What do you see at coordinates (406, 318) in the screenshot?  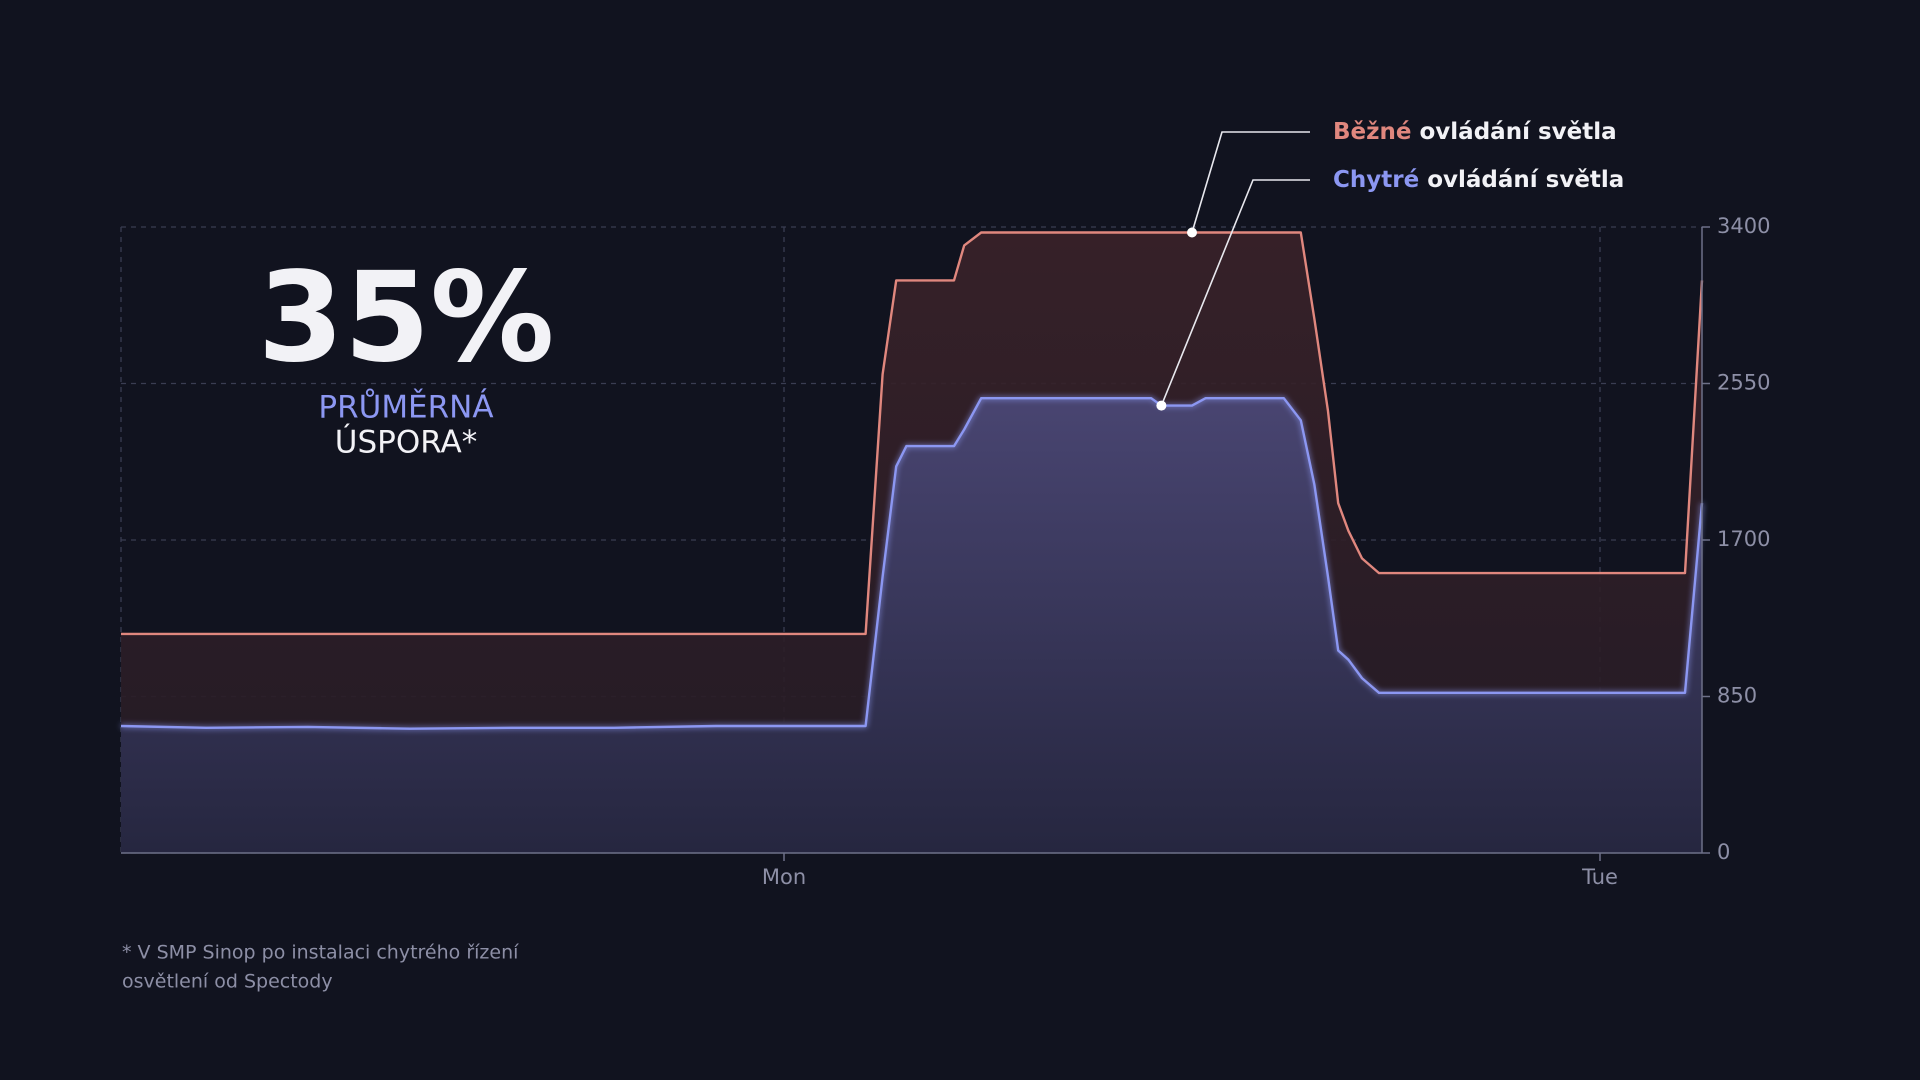 I see `headline: 35%` at bounding box center [406, 318].